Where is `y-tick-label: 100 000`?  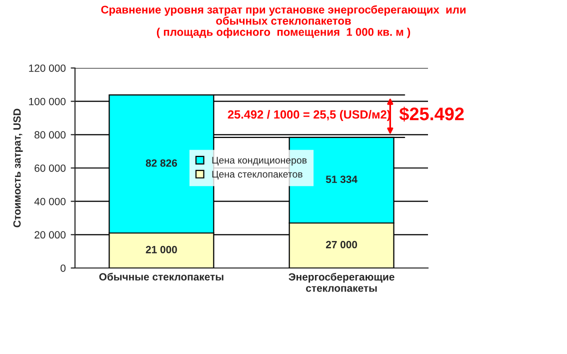
y-tick-label: 100 000 is located at coordinates (47, 102).